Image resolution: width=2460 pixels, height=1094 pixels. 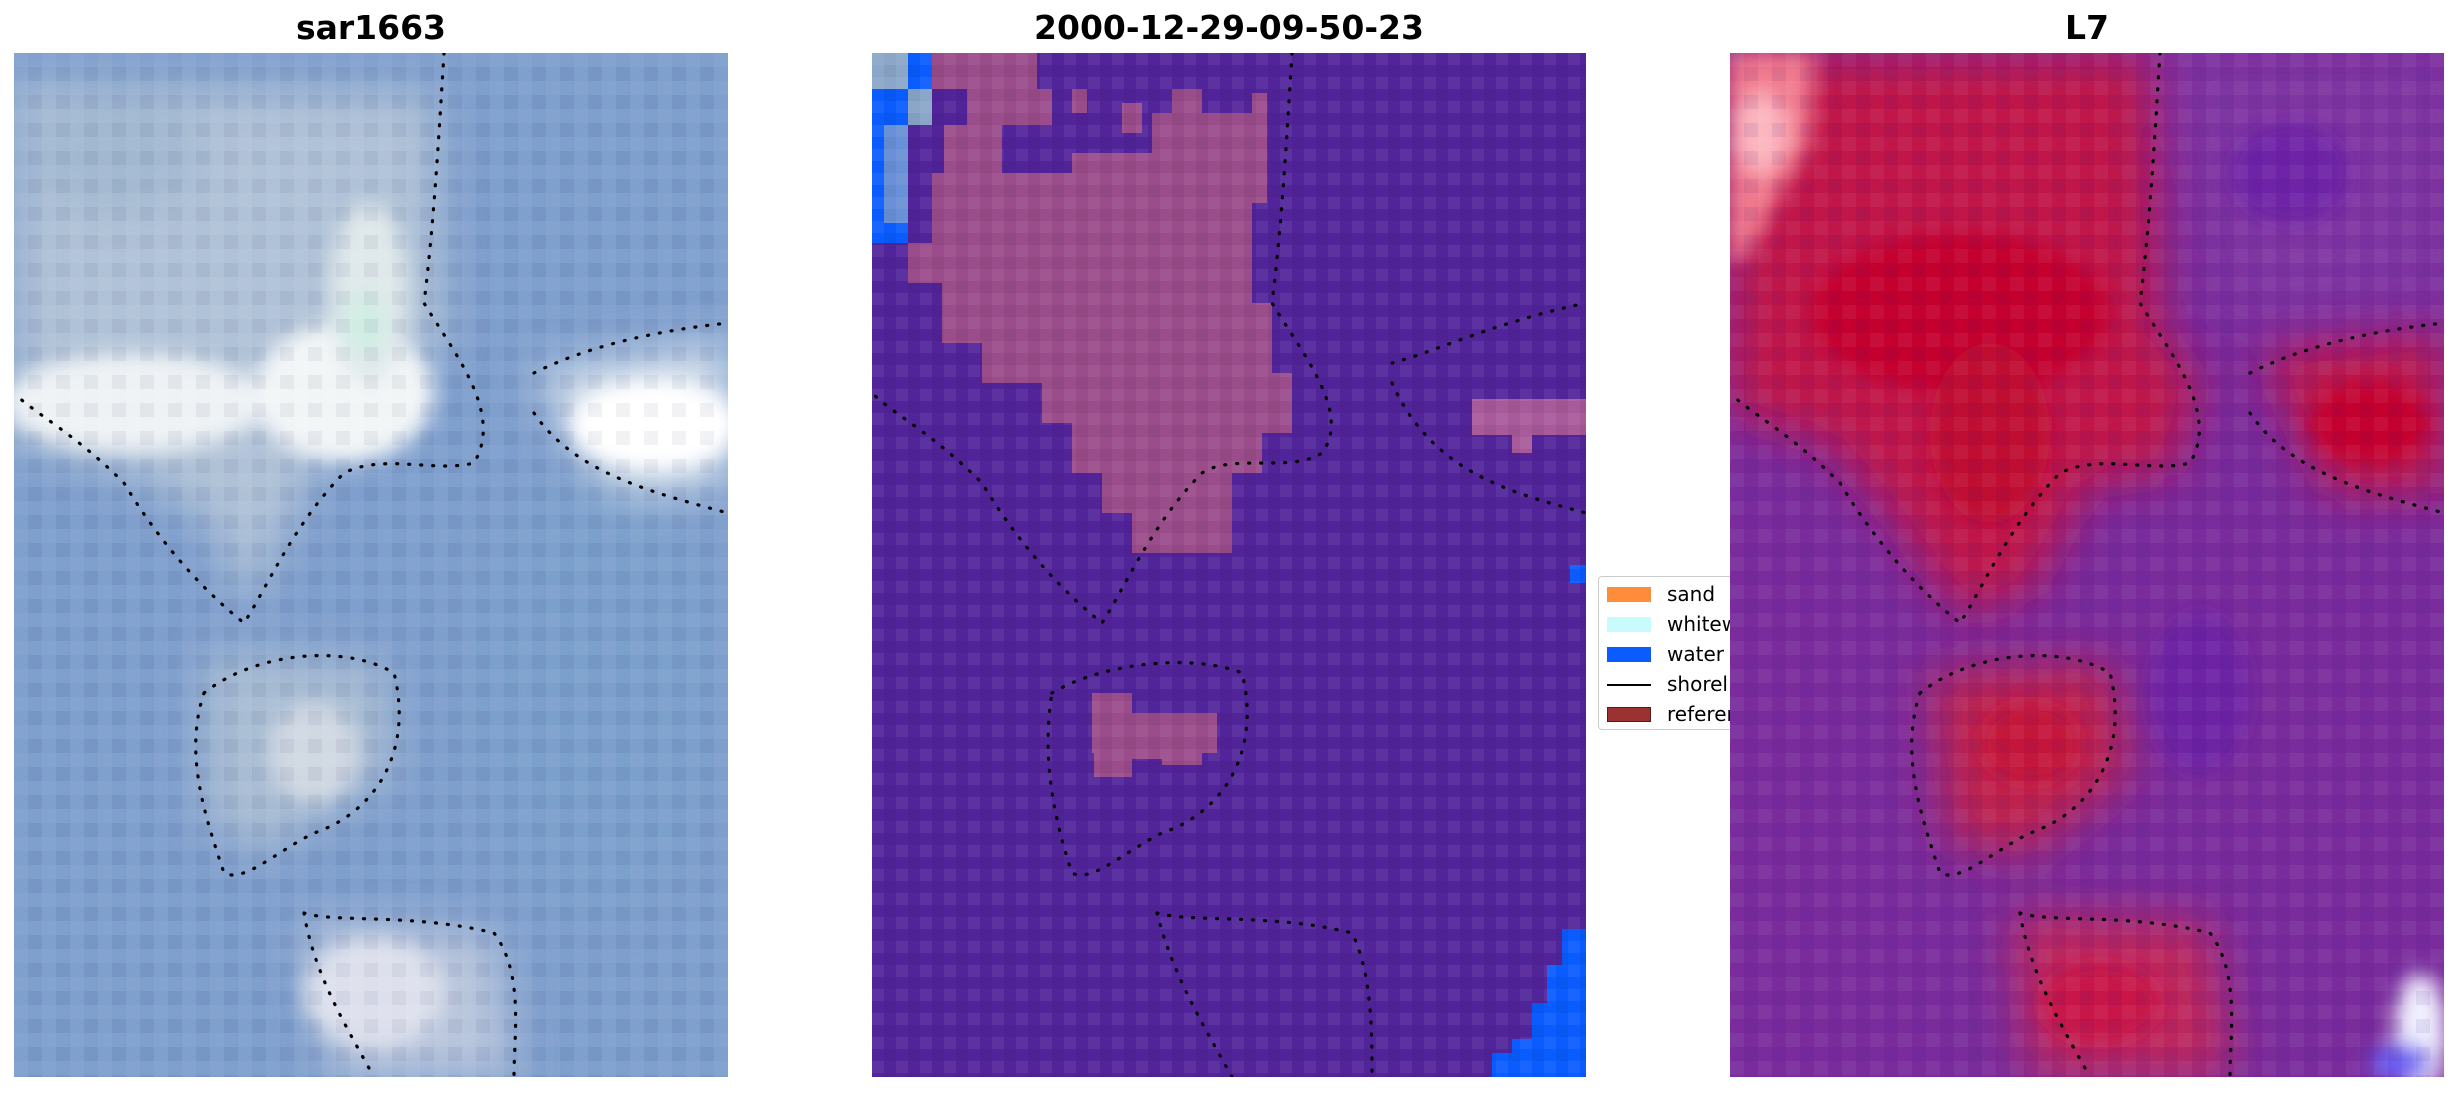 I want to click on legend-line-shoreline, so click(x=1629, y=685).